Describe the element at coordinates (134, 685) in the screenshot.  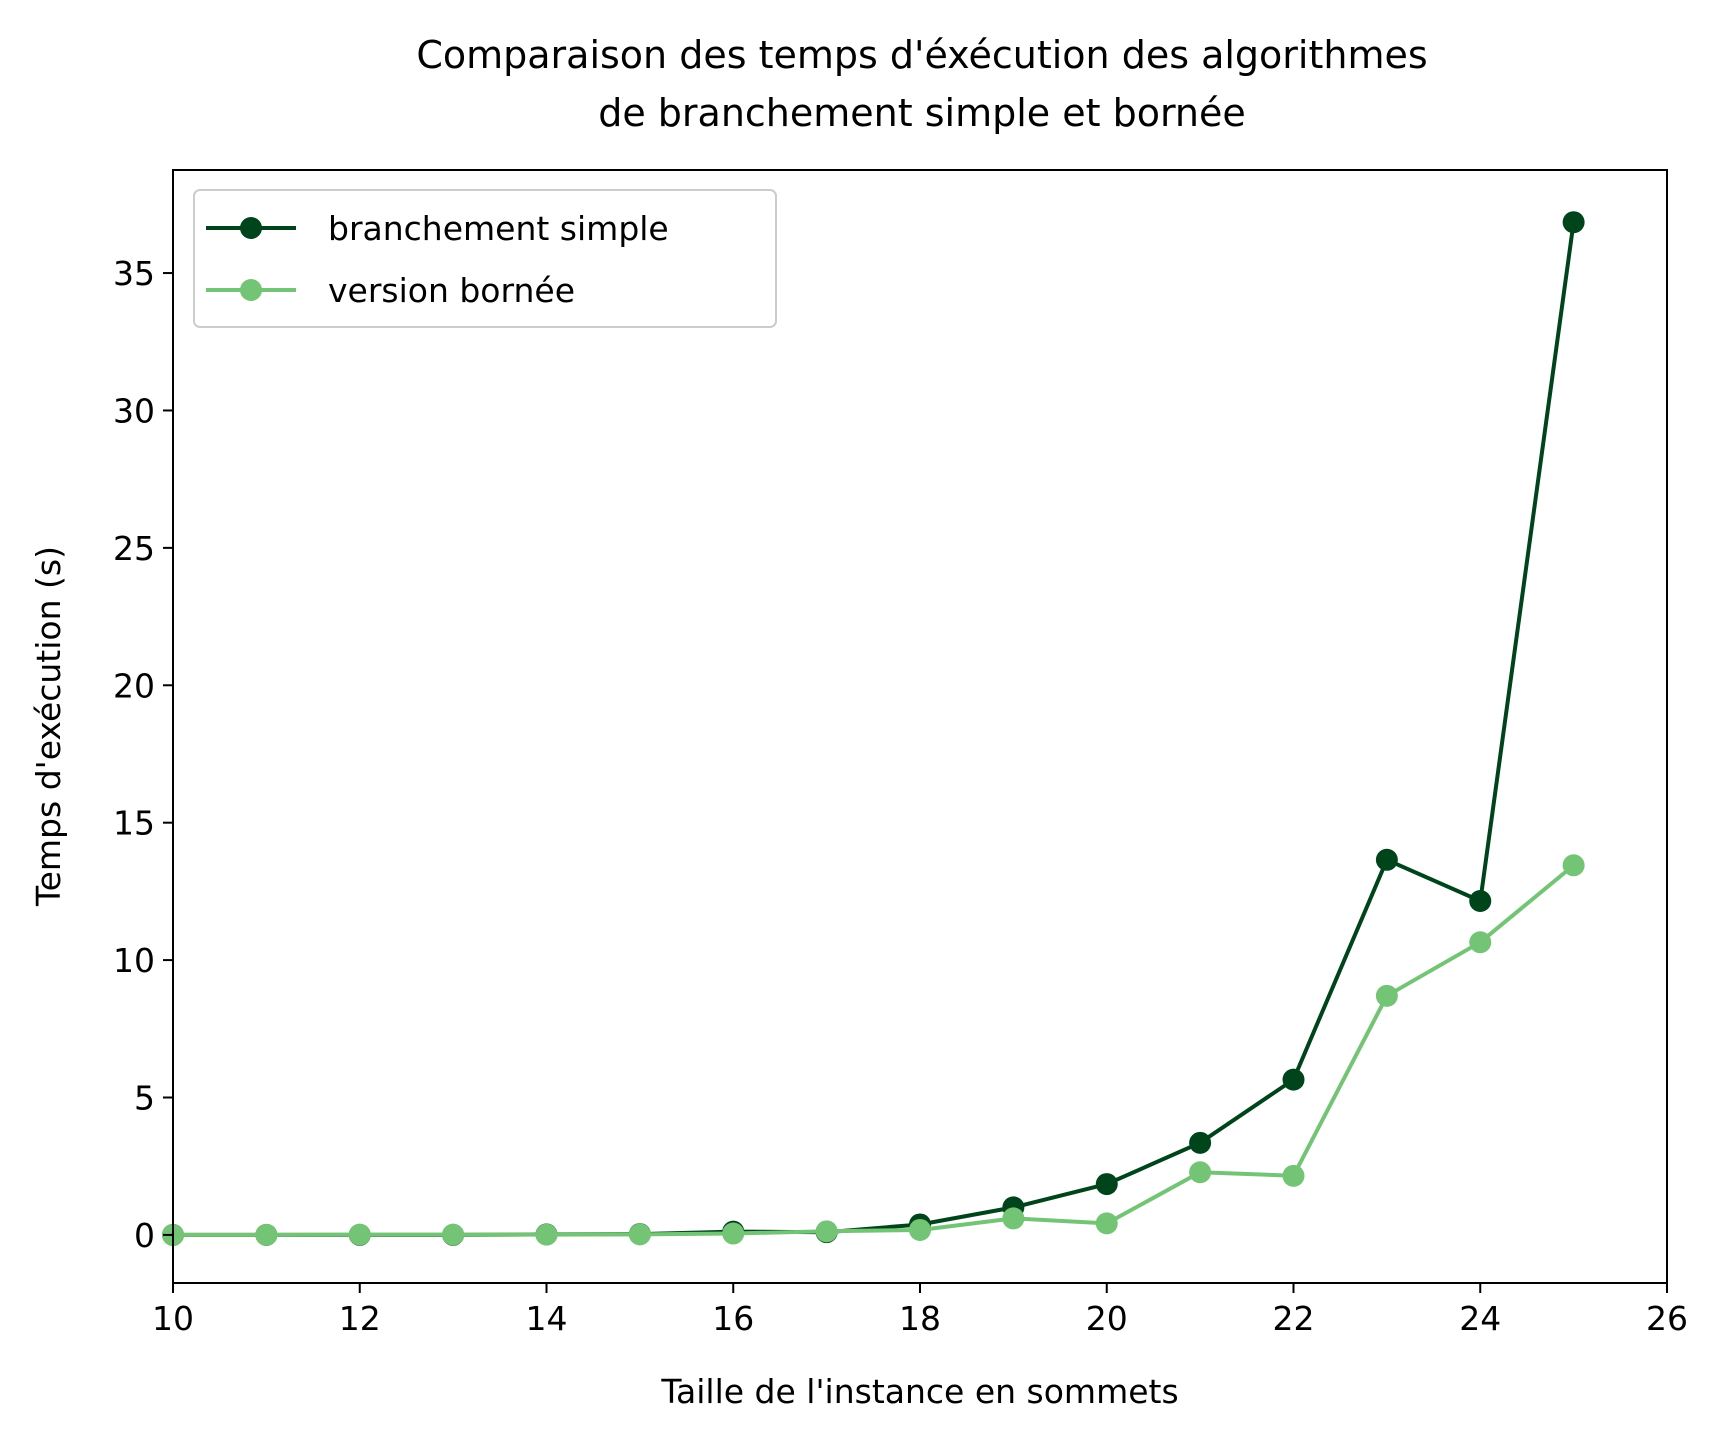
I see `y-tick-label: 20` at that location.